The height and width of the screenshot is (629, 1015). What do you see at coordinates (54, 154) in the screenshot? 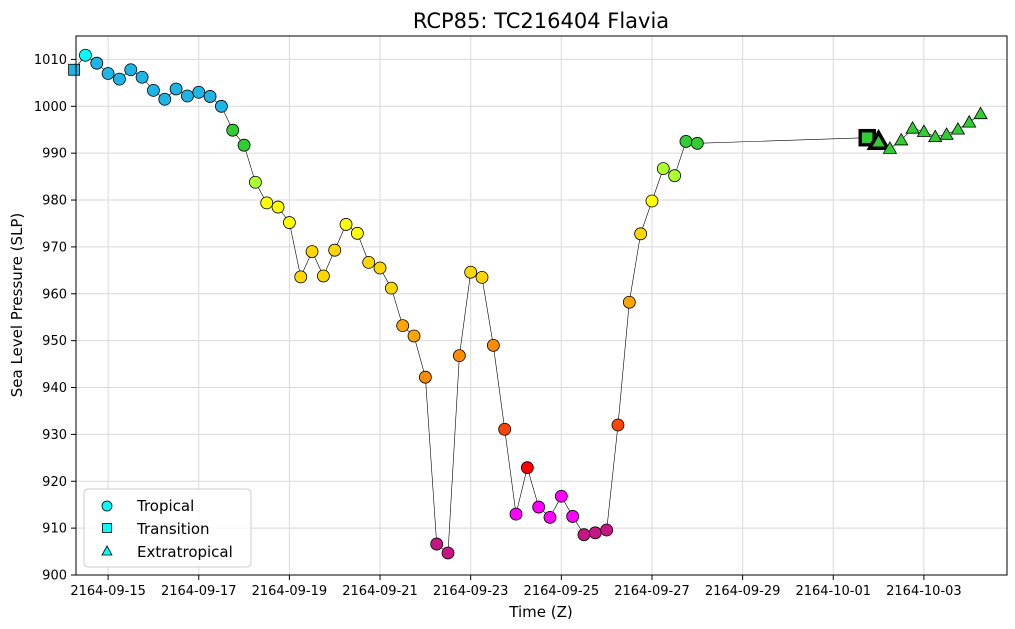
I see `y-tick-label: 990` at bounding box center [54, 154].